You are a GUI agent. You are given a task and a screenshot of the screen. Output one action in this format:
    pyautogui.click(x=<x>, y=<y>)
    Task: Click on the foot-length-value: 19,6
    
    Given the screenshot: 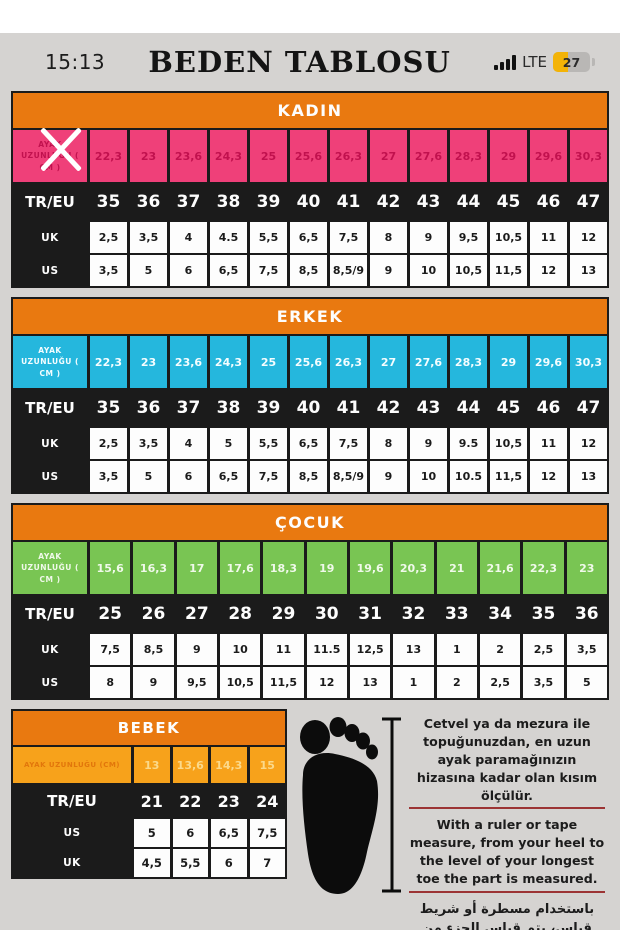 What is the action you would take?
    pyautogui.click(x=368, y=568)
    